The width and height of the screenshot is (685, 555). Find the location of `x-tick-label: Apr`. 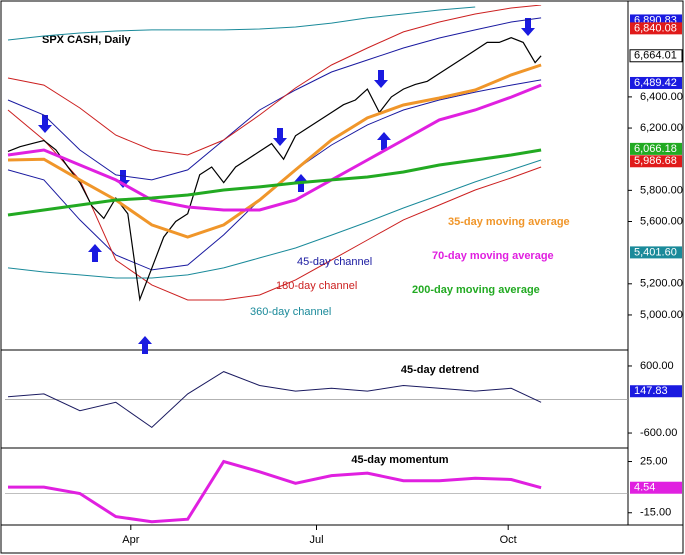

x-tick-label: Apr is located at coordinates (130, 540).